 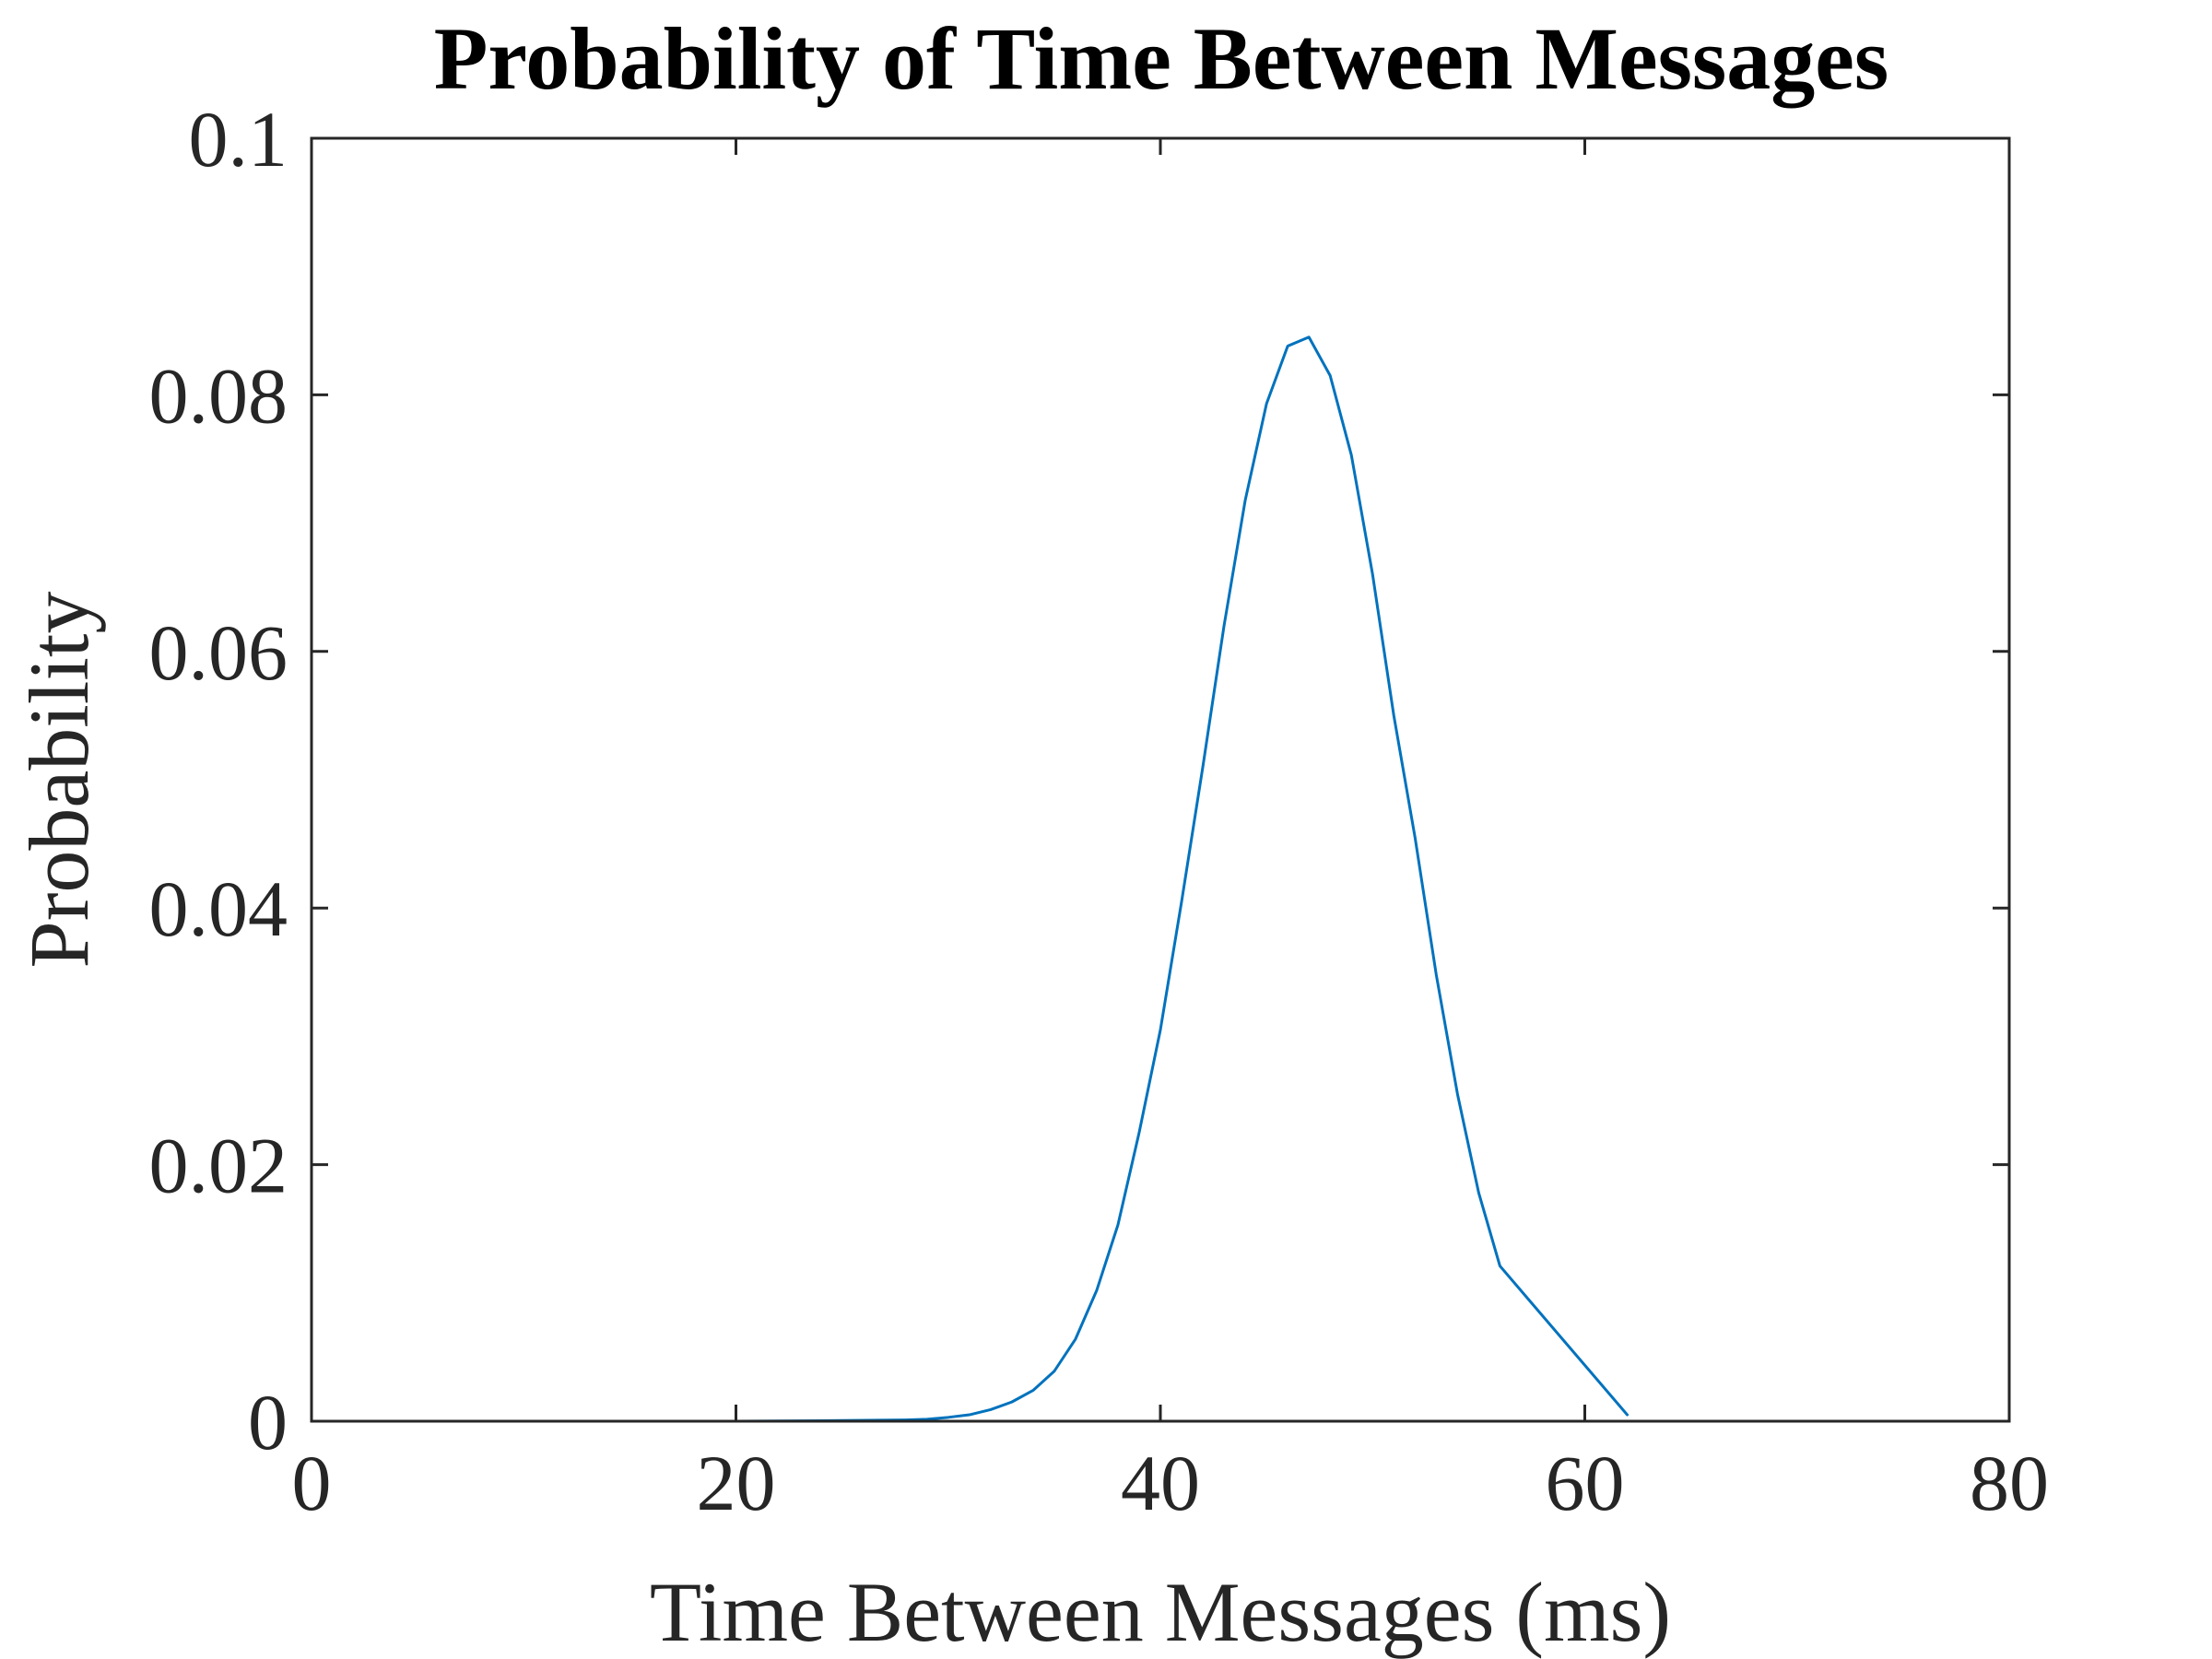 What do you see at coordinates (218, 395) in the screenshot?
I see `y-tick-label: 0.08` at bounding box center [218, 395].